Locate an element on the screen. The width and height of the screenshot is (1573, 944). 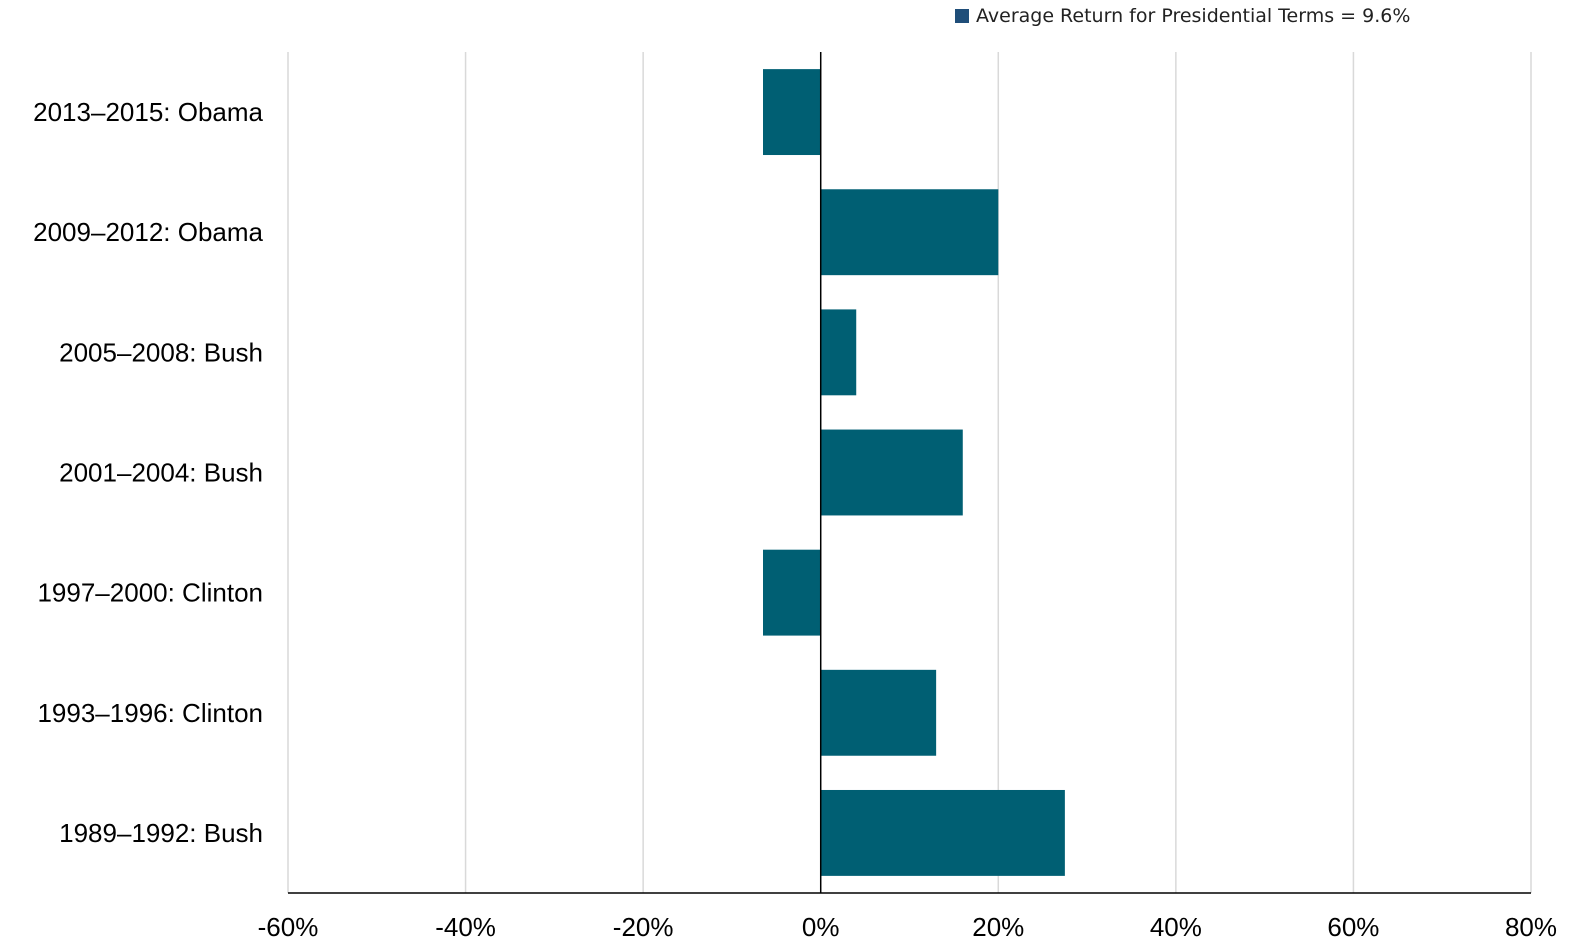
legend-swatch is located at coordinates (962, 16).